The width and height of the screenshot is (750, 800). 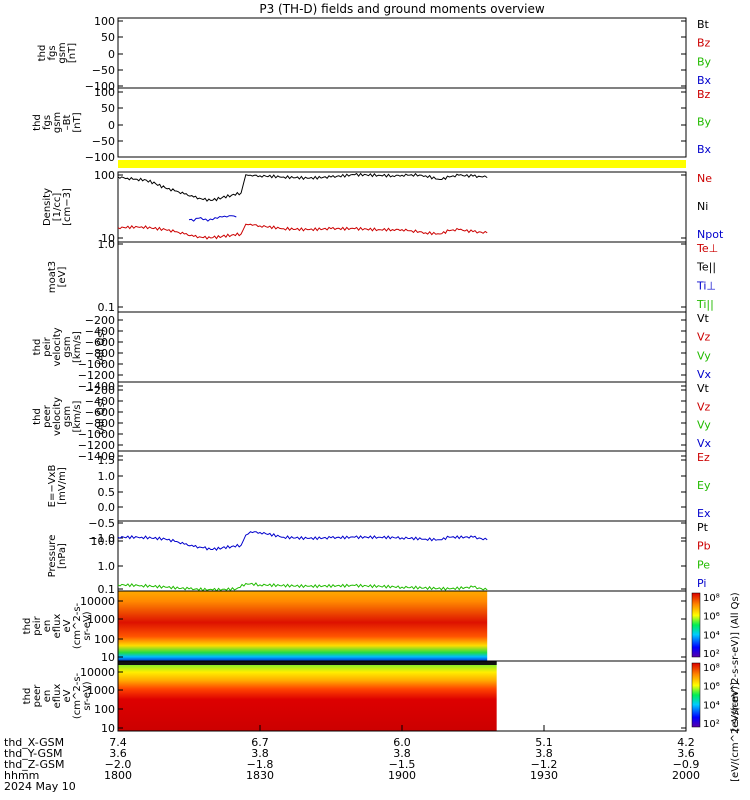 I want to click on colorbar-tick: 10⁶, so click(x=711, y=617).